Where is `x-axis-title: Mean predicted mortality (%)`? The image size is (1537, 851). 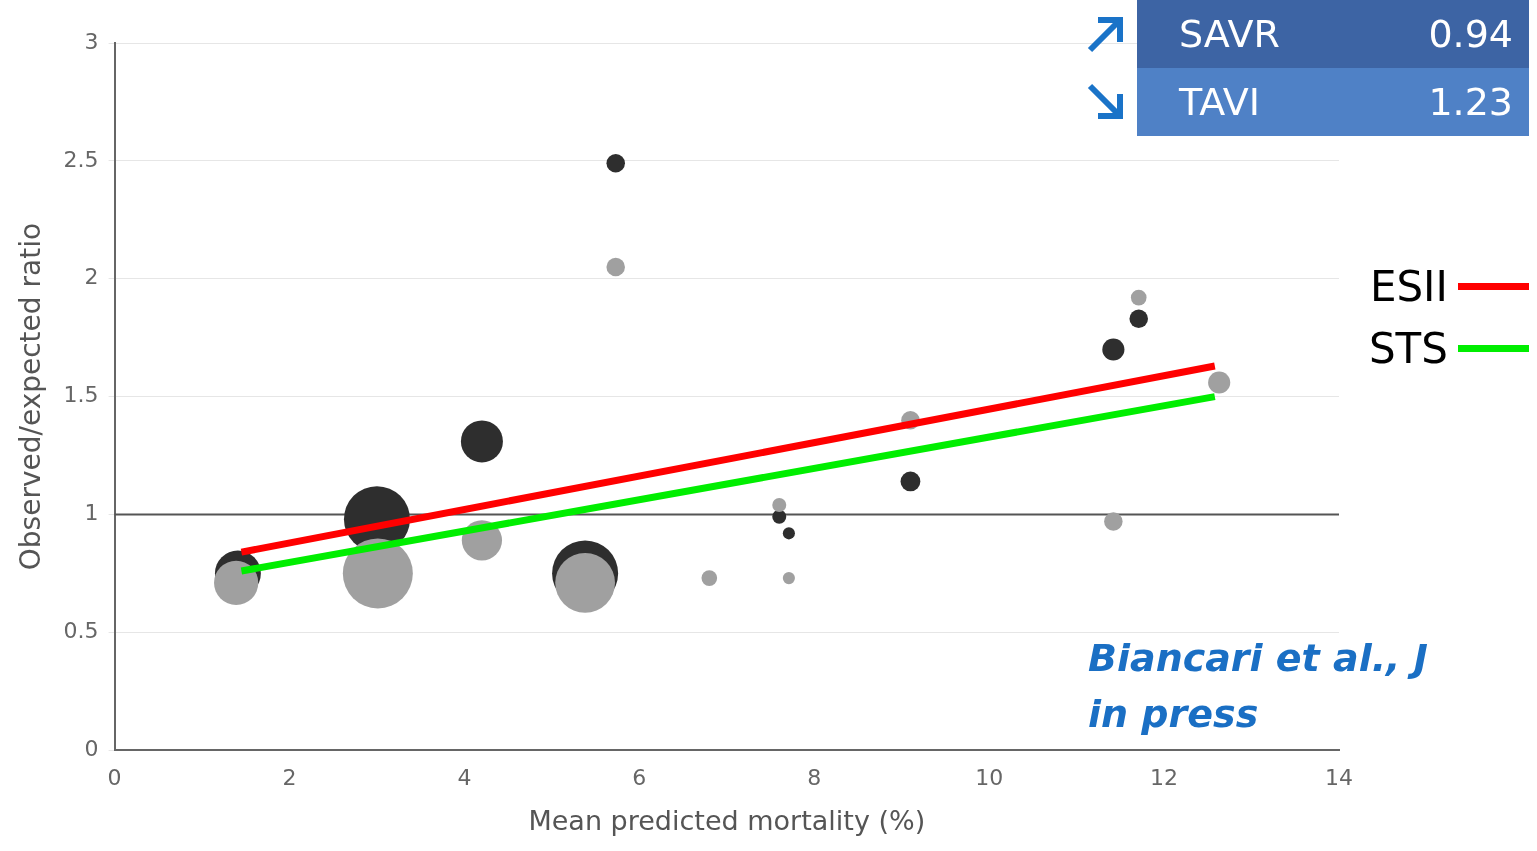
x-axis-title: Mean predicted mortality (%) is located at coordinates (727, 820).